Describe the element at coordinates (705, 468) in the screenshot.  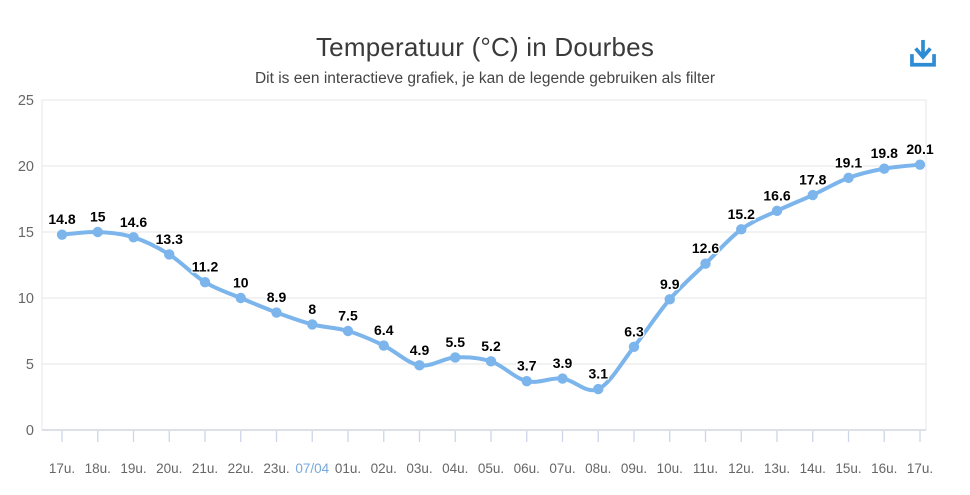
I see `x-axis-label: 11u.` at that location.